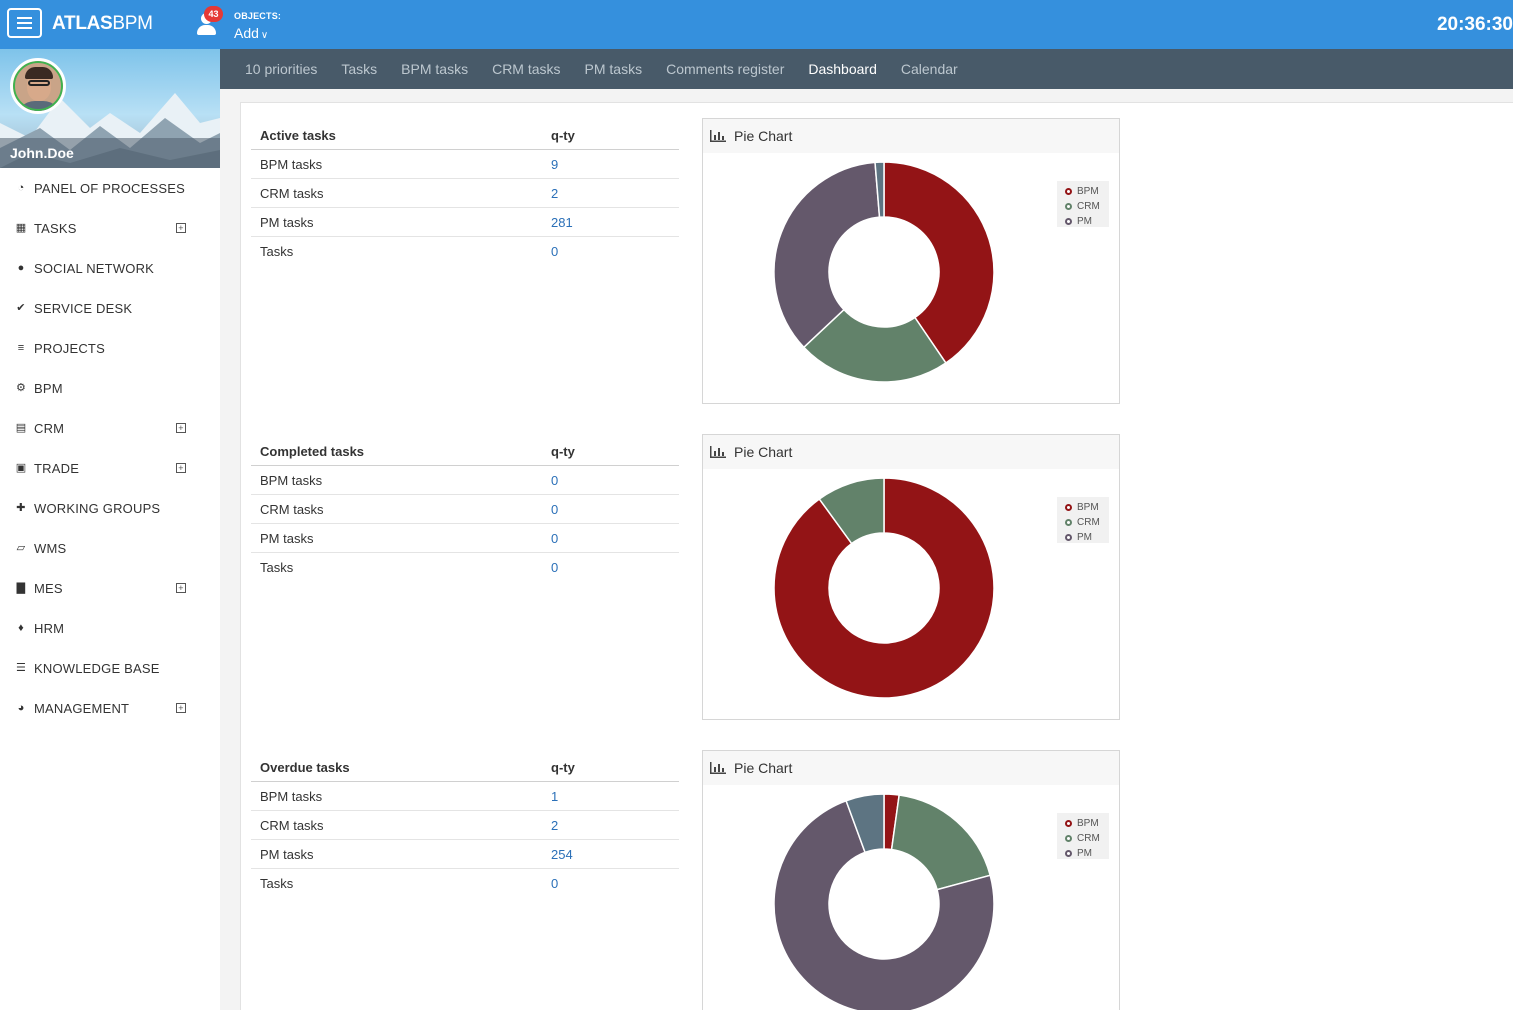 This screenshot has height=1010, width=1513. I want to click on username: John.Doe, so click(42, 153).